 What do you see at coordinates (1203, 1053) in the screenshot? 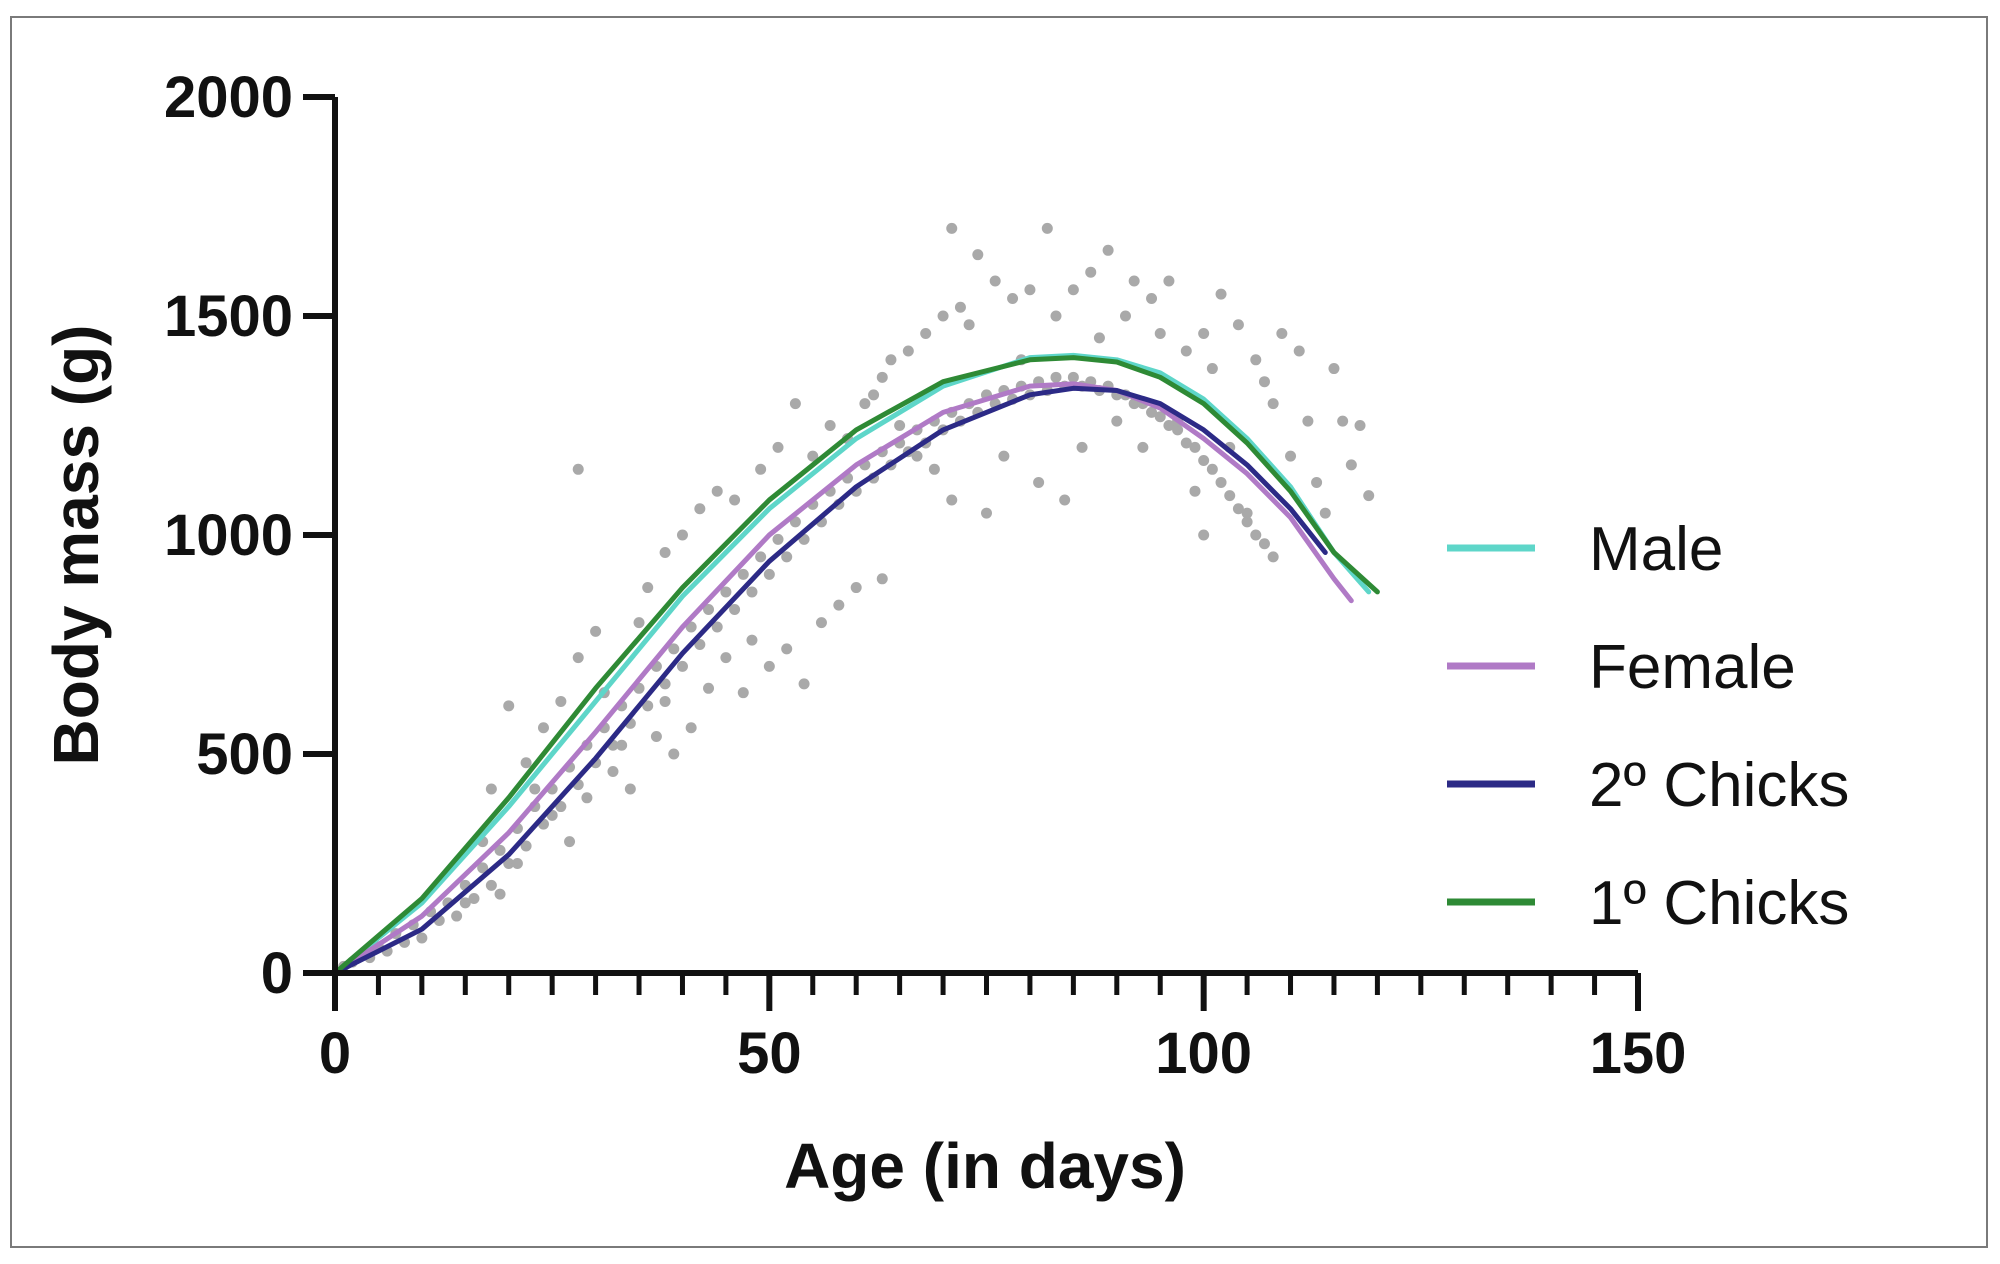
I see `x-tick-label: 100` at bounding box center [1203, 1053].